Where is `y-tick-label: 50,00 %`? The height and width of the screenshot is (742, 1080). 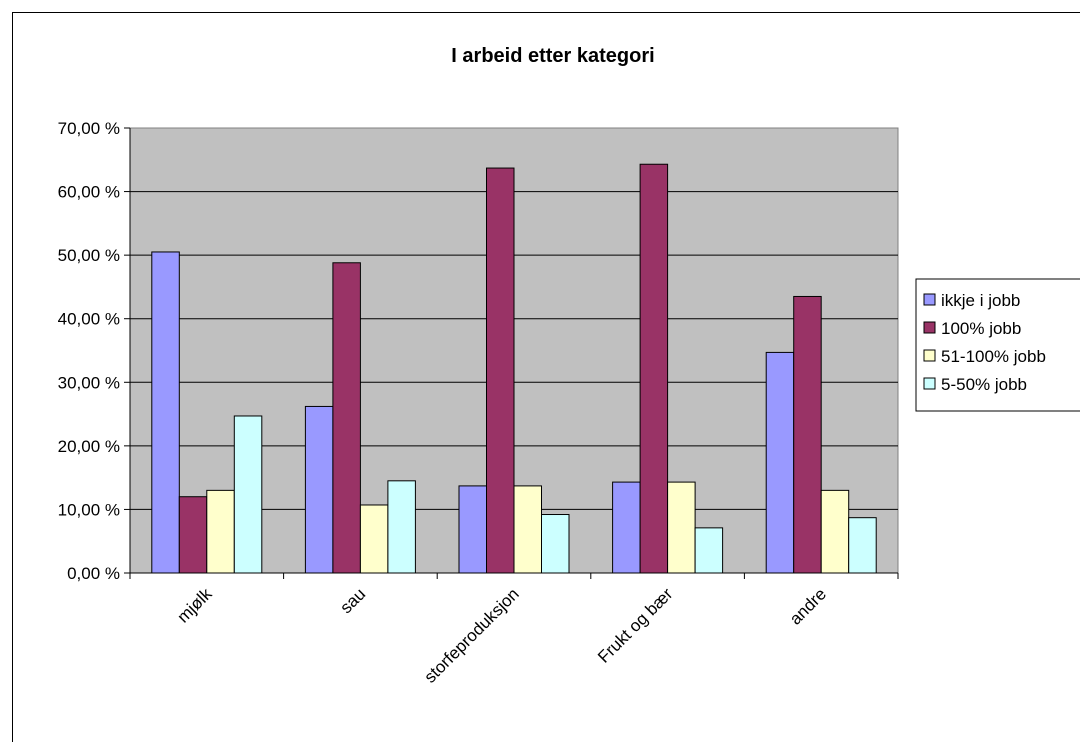
y-tick-label: 50,00 % is located at coordinates (89, 255).